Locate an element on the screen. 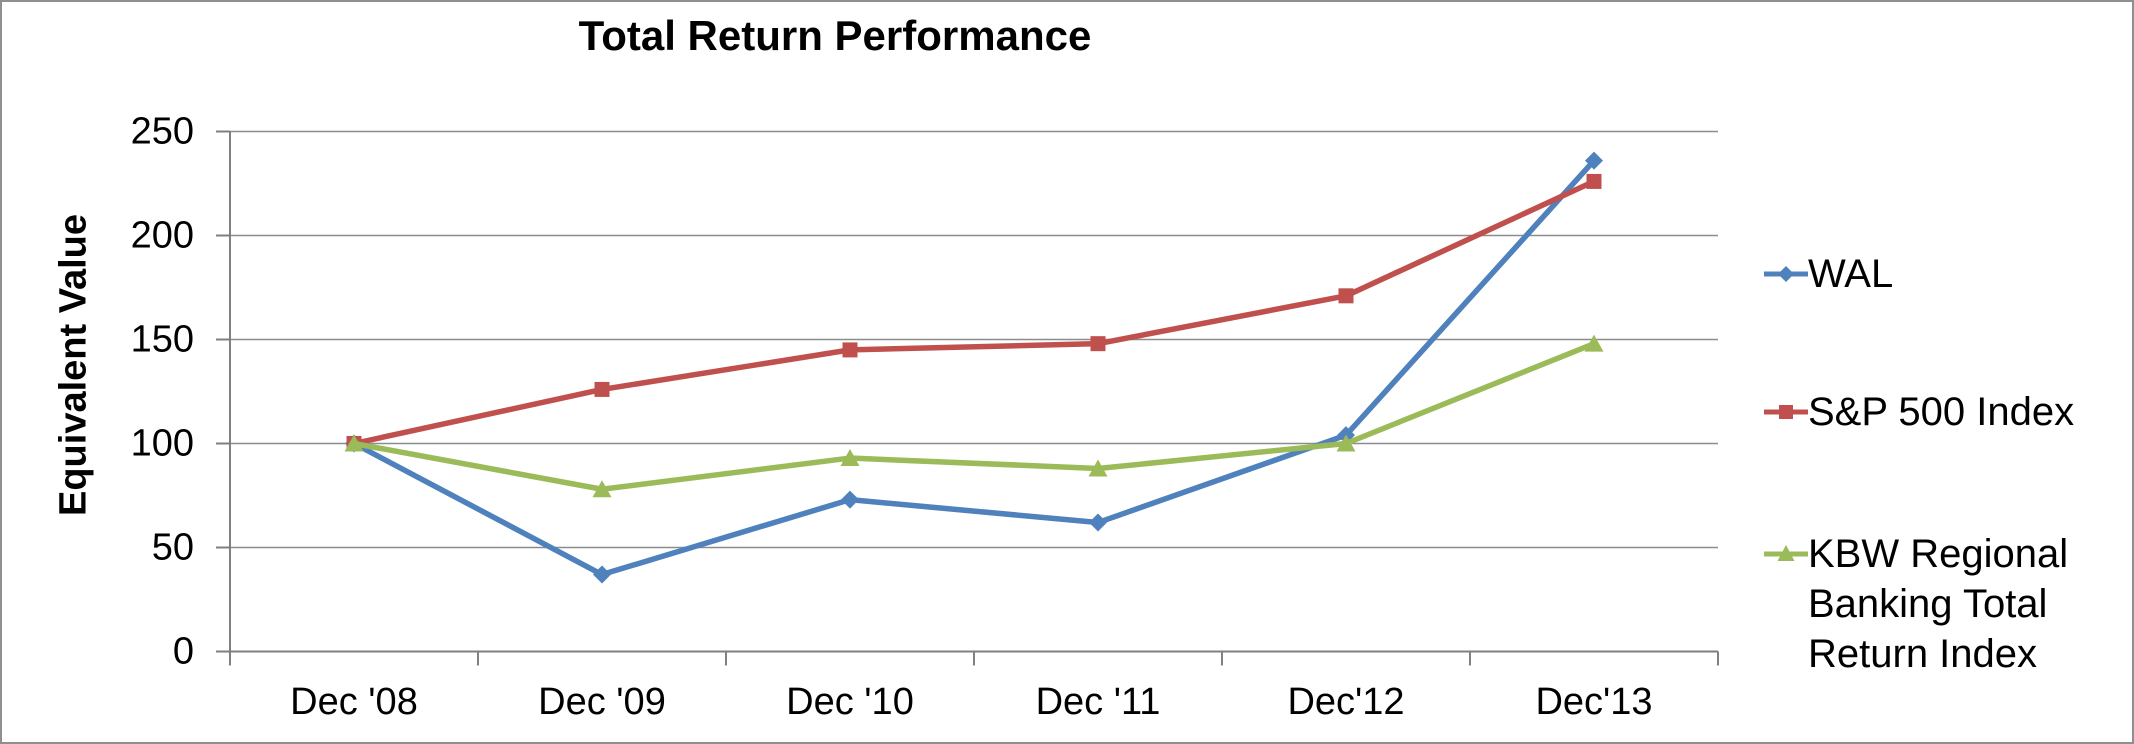 This screenshot has height=744, width=2134. x-category-label: Dec'13 is located at coordinates (1593, 702).